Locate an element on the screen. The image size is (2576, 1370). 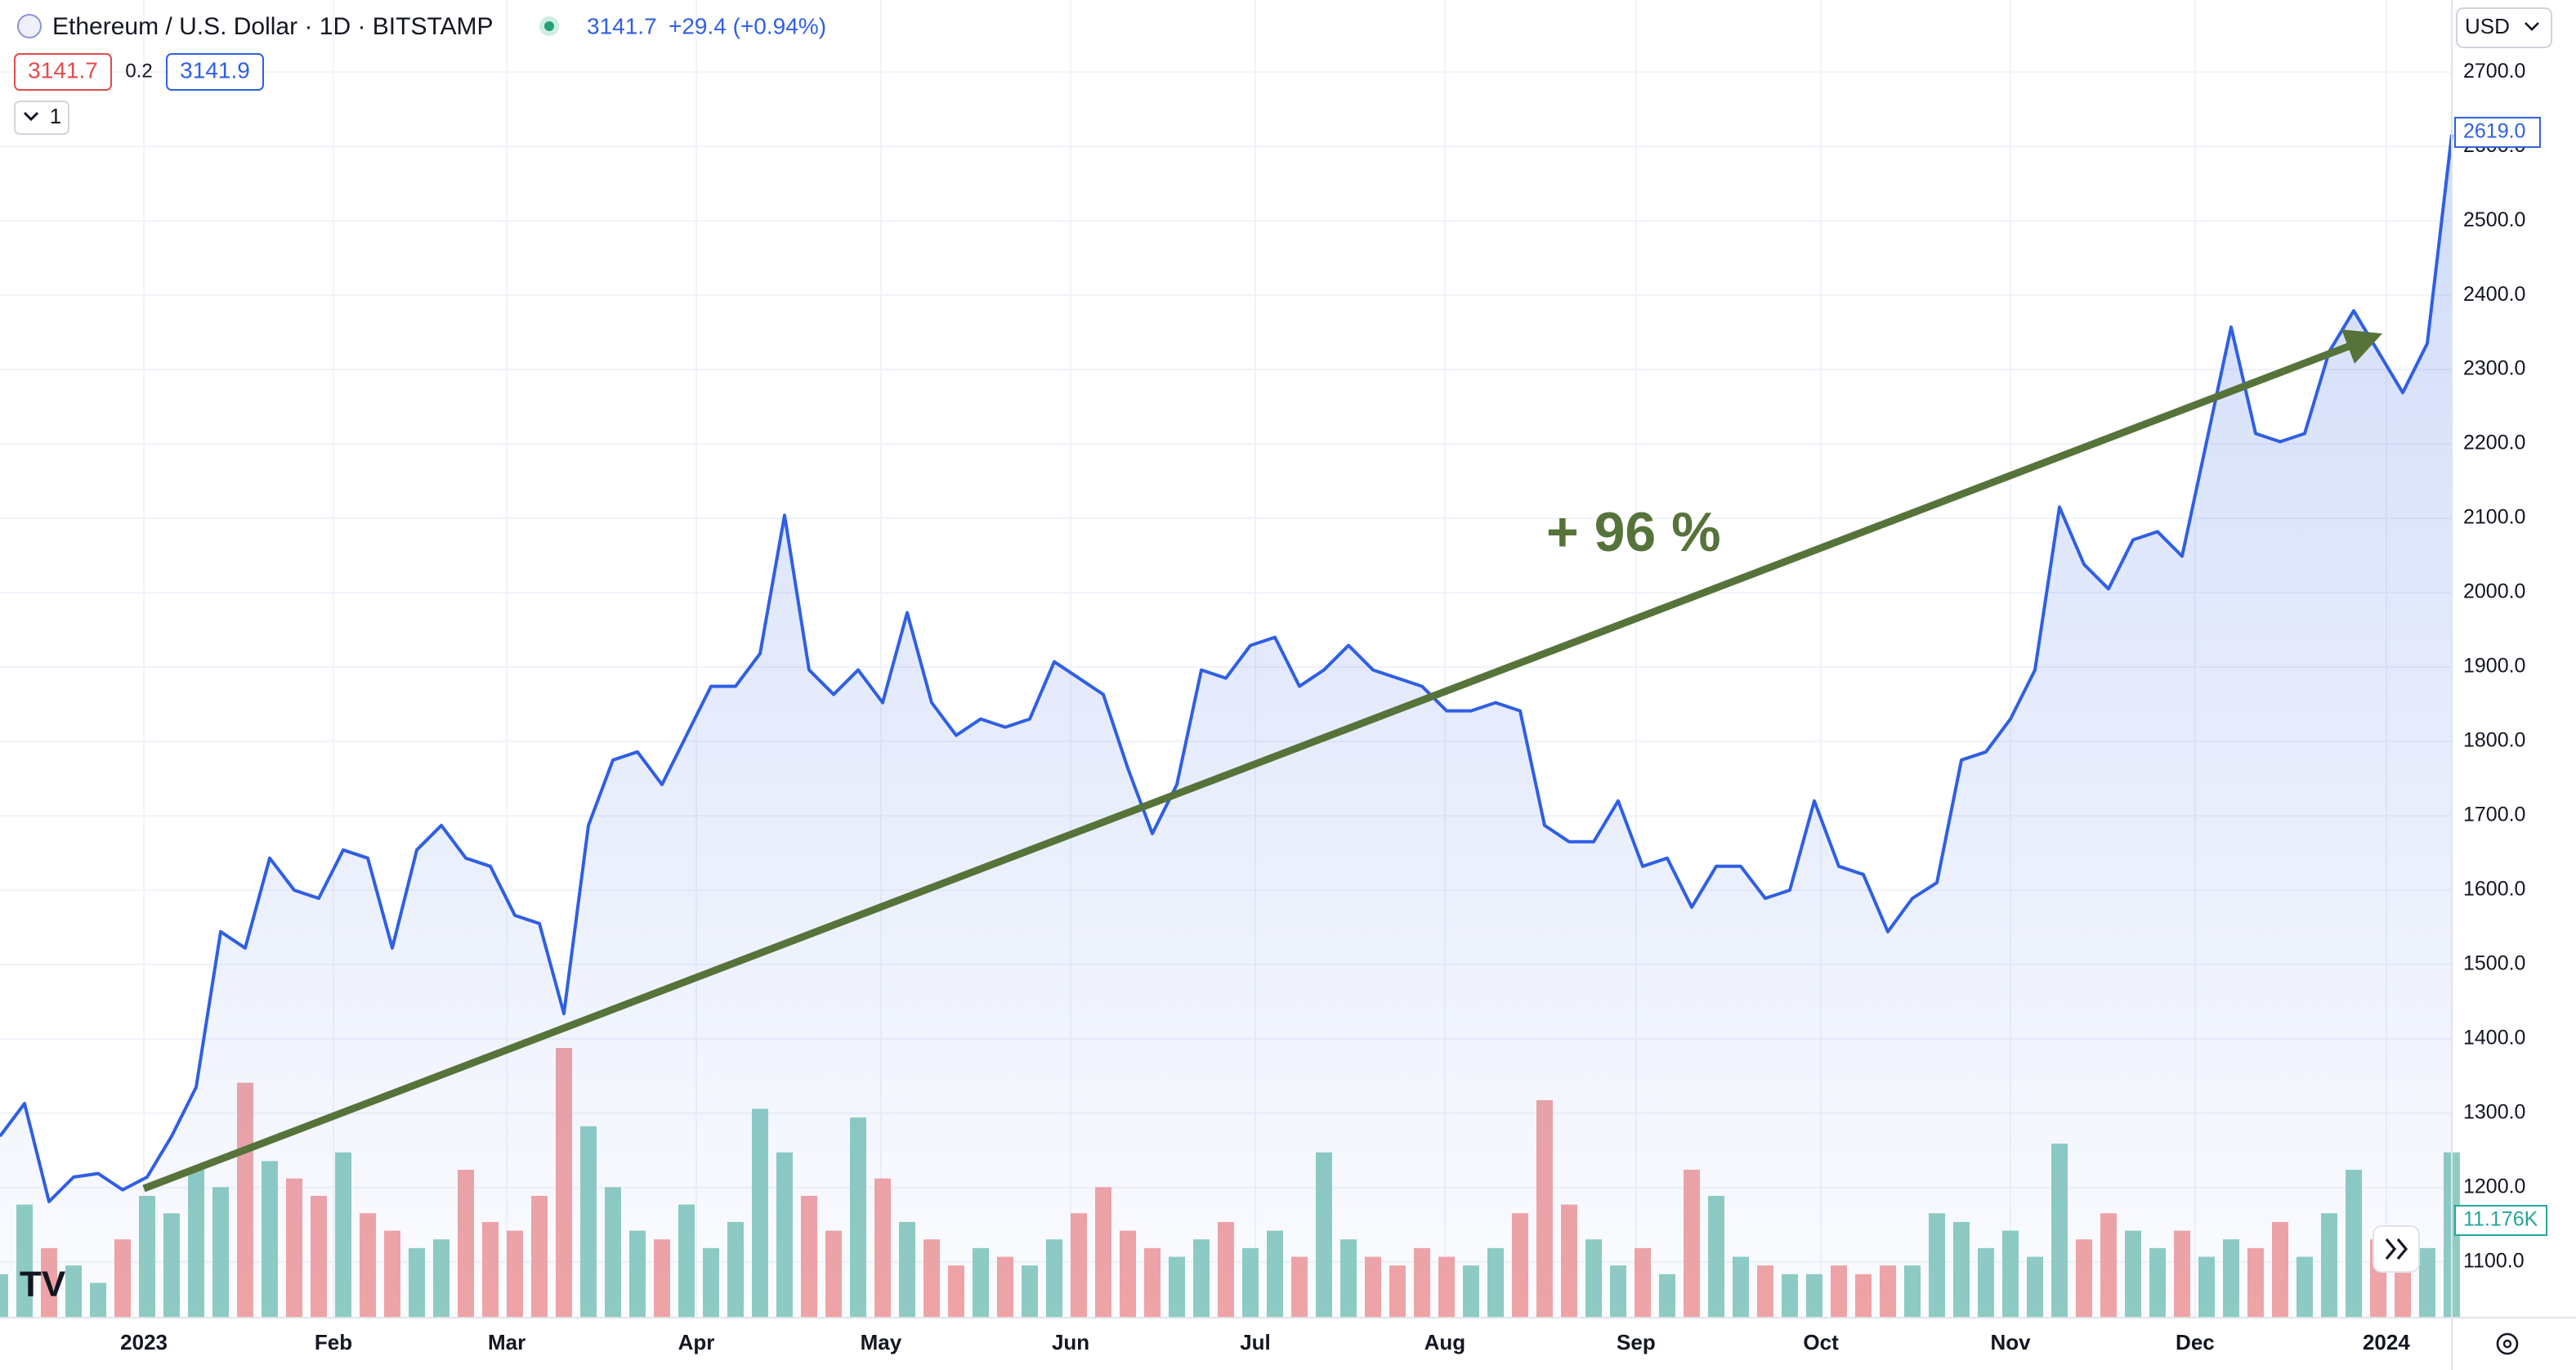
y-tick-label: 1100.0 is located at coordinates (2494, 1260).